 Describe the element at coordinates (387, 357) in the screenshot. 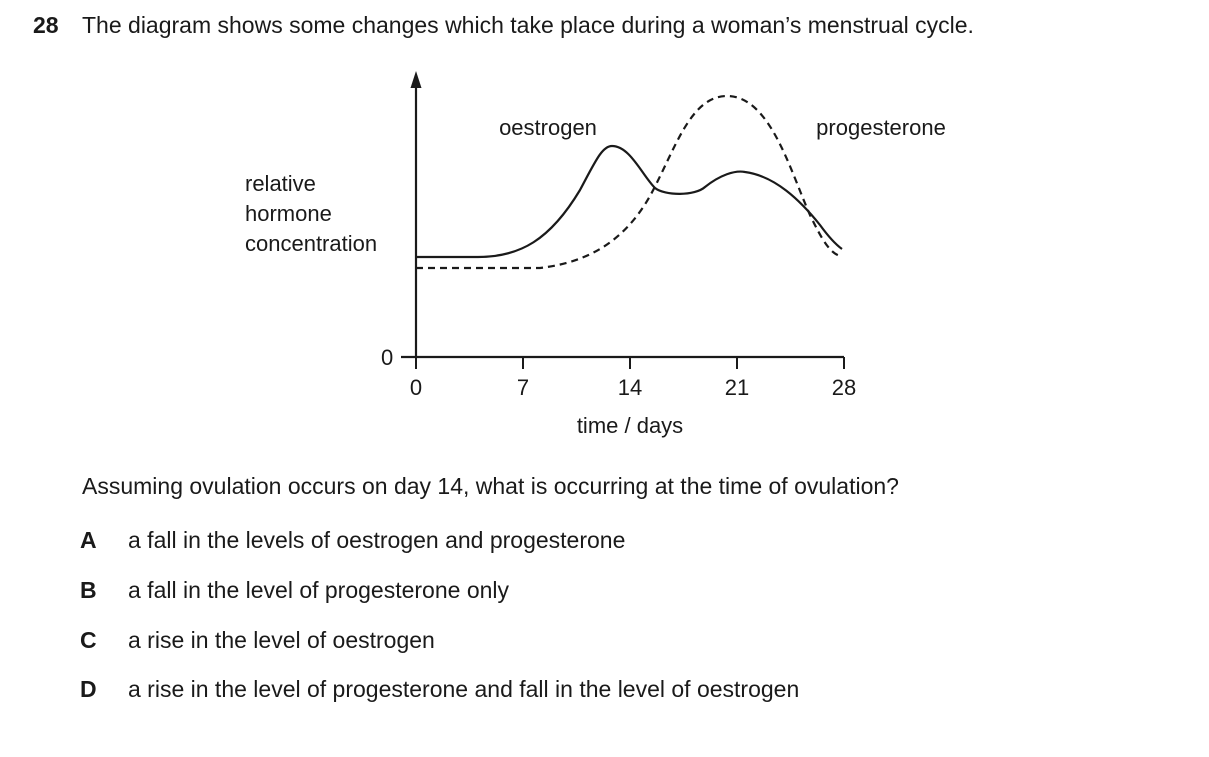

I see `y-zero-label: 0` at that location.